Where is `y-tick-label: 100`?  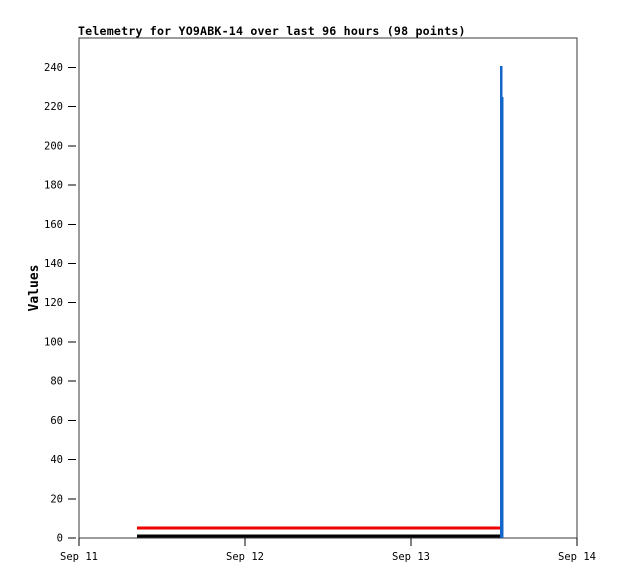 y-tick-label: 100 is located at coordinates (53, 342).